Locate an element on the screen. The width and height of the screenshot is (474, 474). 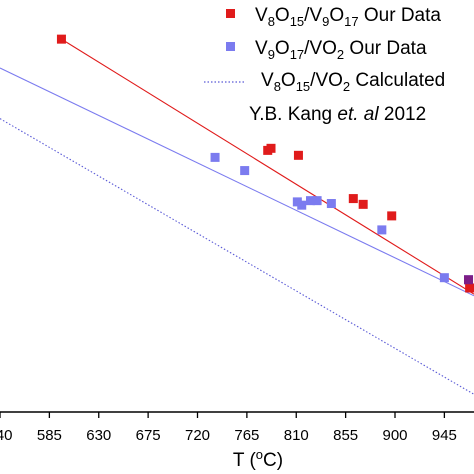
x-tick-label: 720 is located at coordinates (197, 435).